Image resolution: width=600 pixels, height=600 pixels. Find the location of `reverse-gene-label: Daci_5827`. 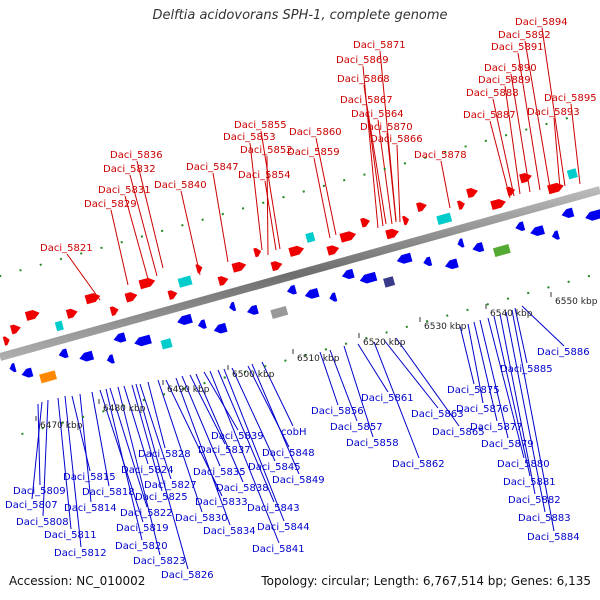

reverse-gene-label: Daci_5827 is located at coordinates (170, 485).